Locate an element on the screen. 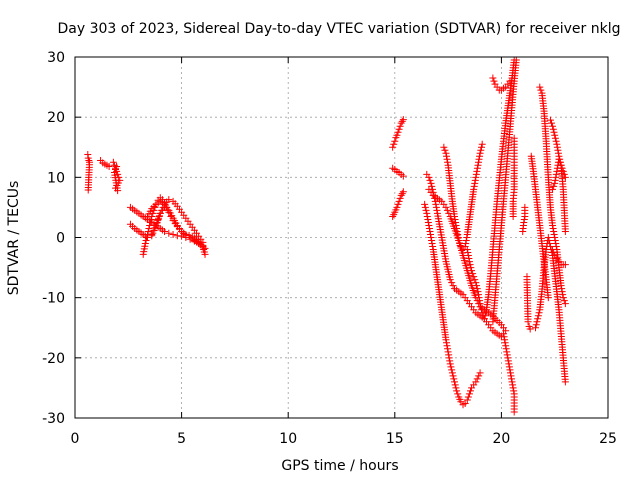  y-tick-label: -10 is located at coordinates (53, 299).